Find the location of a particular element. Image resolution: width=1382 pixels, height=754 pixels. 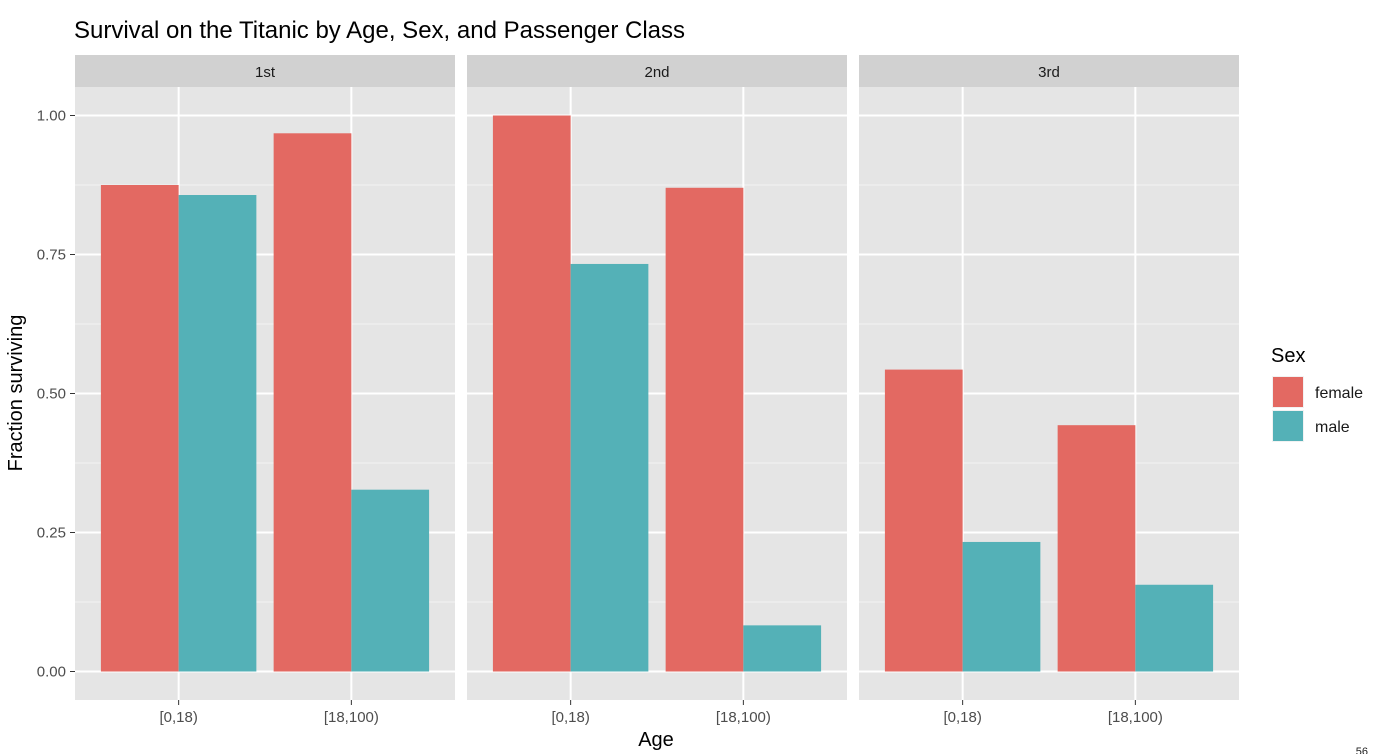

facet-label: 3rd is located at coordinates (1049, 72).